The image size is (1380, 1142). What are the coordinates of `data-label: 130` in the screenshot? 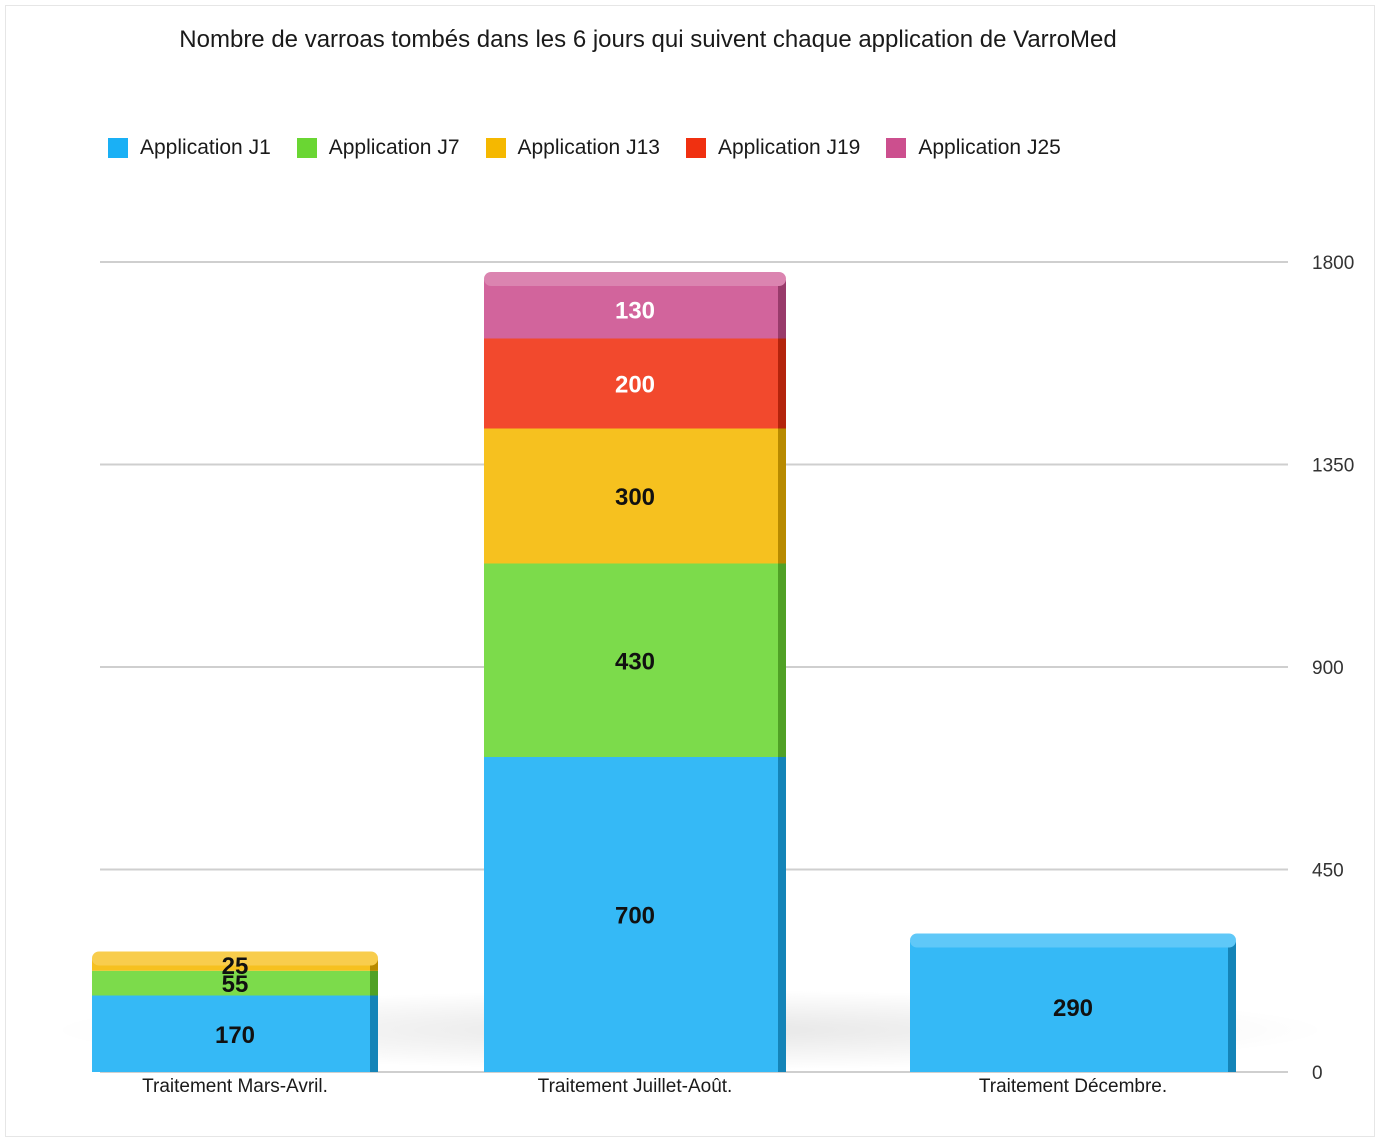 It's located at (635, 310).